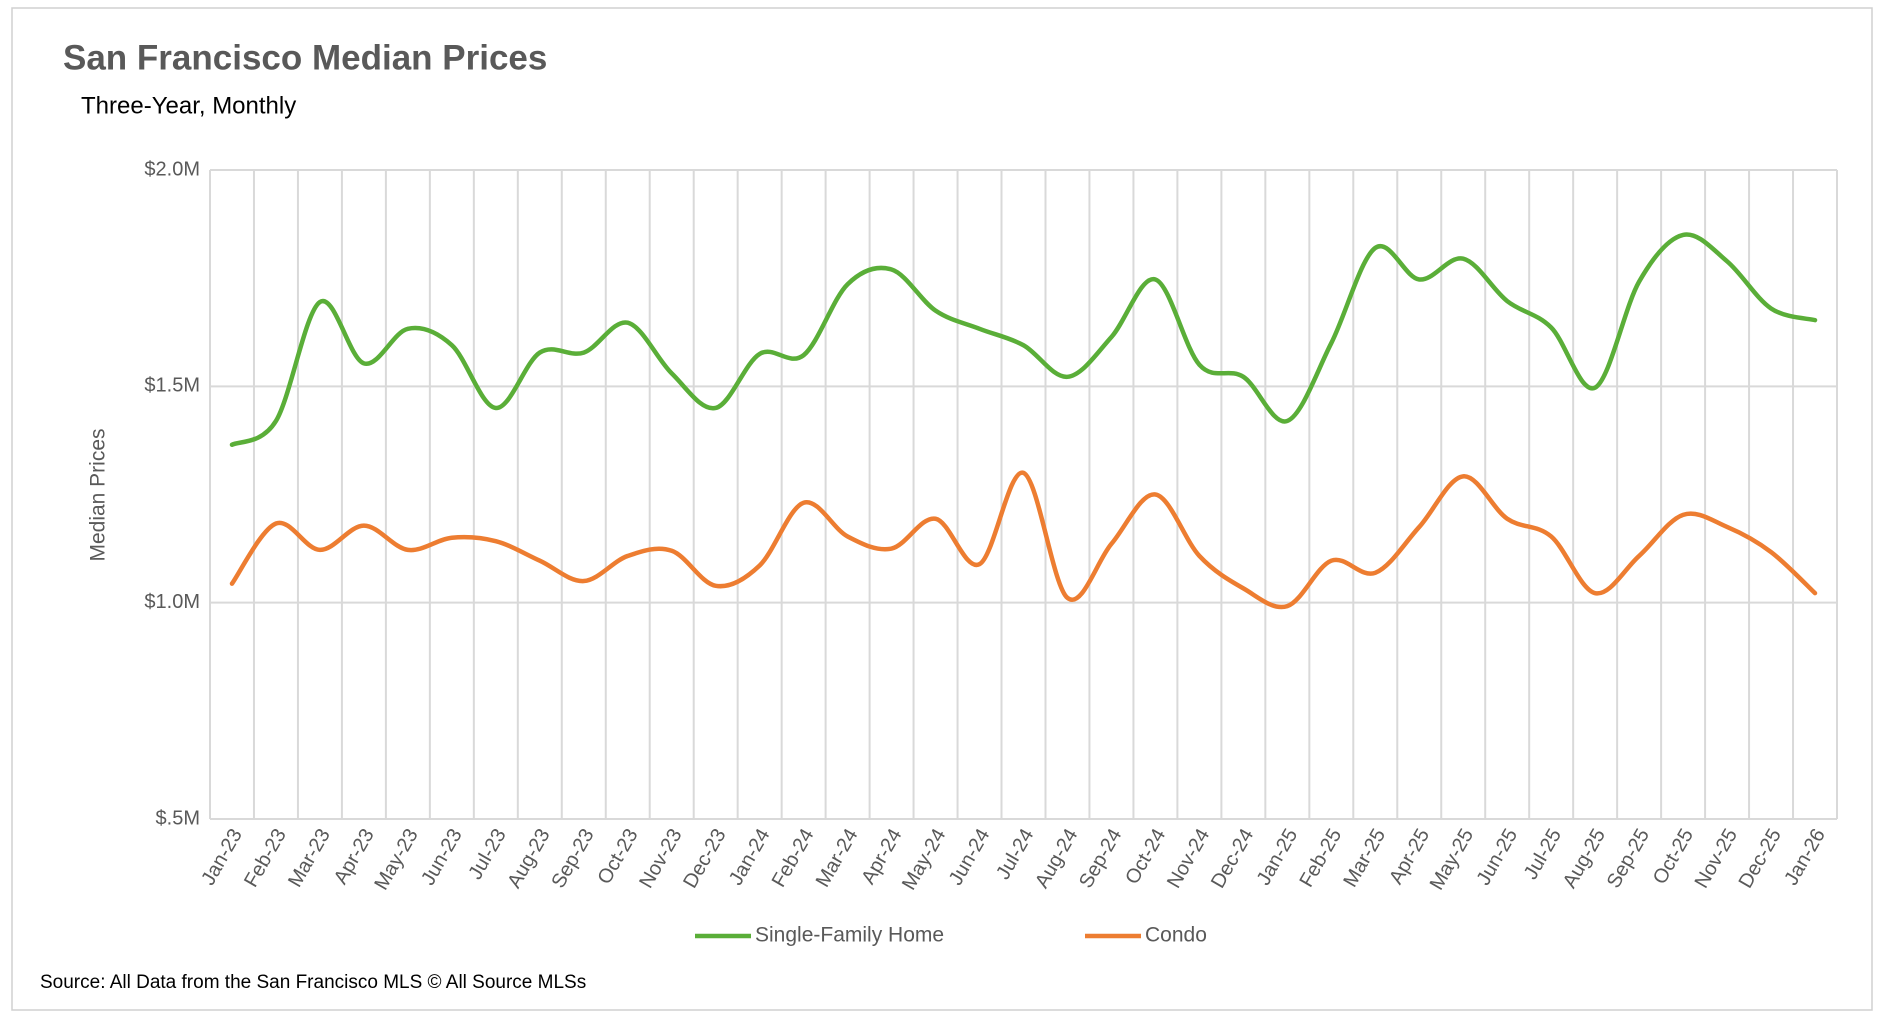 The image size is (1886, 1020). What do you see at coordinates (881, 856) in the screenshot?
I see `x-tick-label: Apr-24` at bounding box center [881, 856].